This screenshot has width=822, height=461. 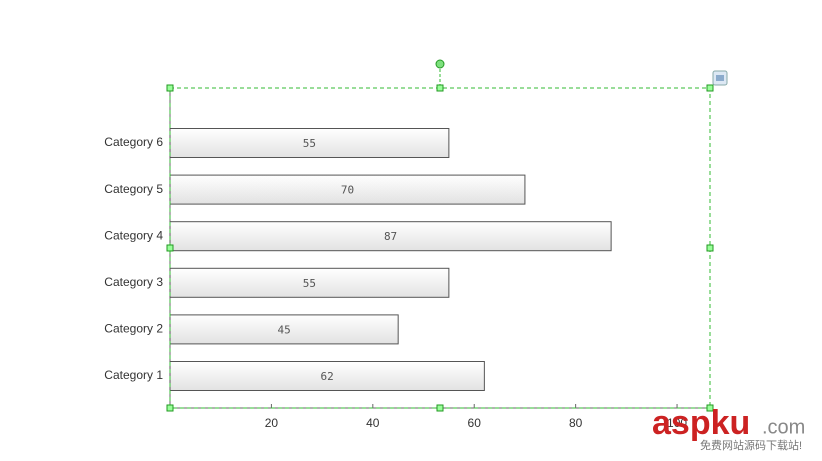 I want to click on y-tick-label: Category 4, so click(x=133, y=235).